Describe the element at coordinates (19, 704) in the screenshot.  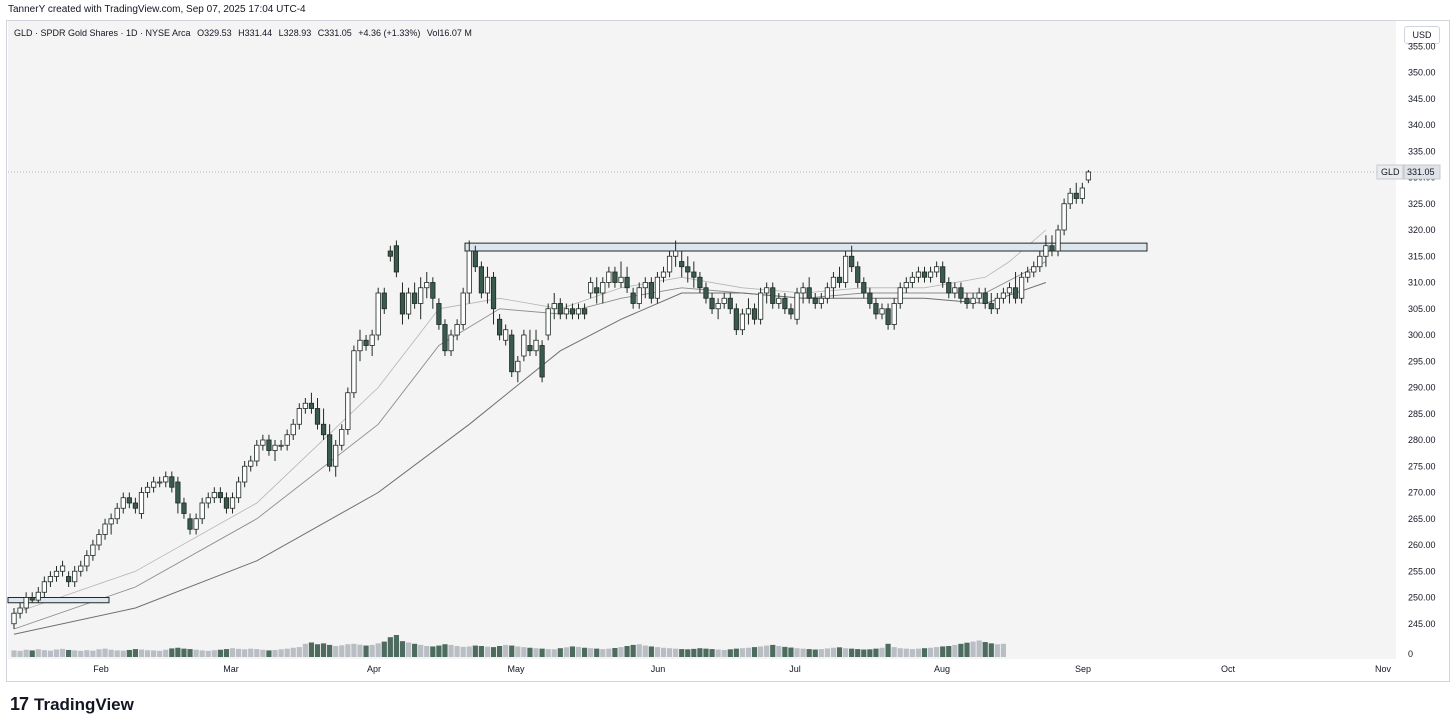
I see `tradingview-logo-icon: 17` at that location.